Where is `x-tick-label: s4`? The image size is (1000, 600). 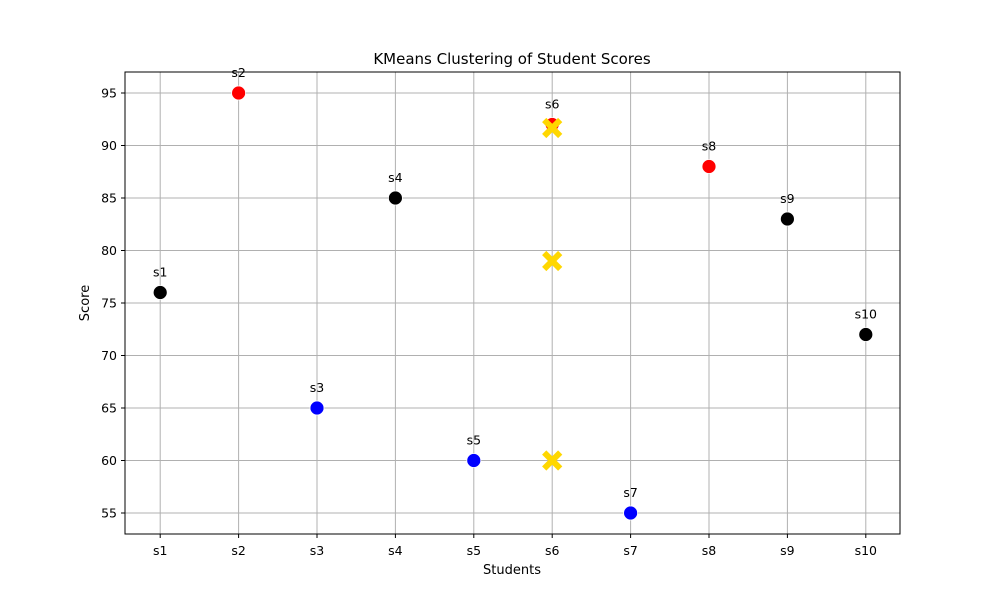
x-tick-label: s4 is located at coordinates (395, 550).